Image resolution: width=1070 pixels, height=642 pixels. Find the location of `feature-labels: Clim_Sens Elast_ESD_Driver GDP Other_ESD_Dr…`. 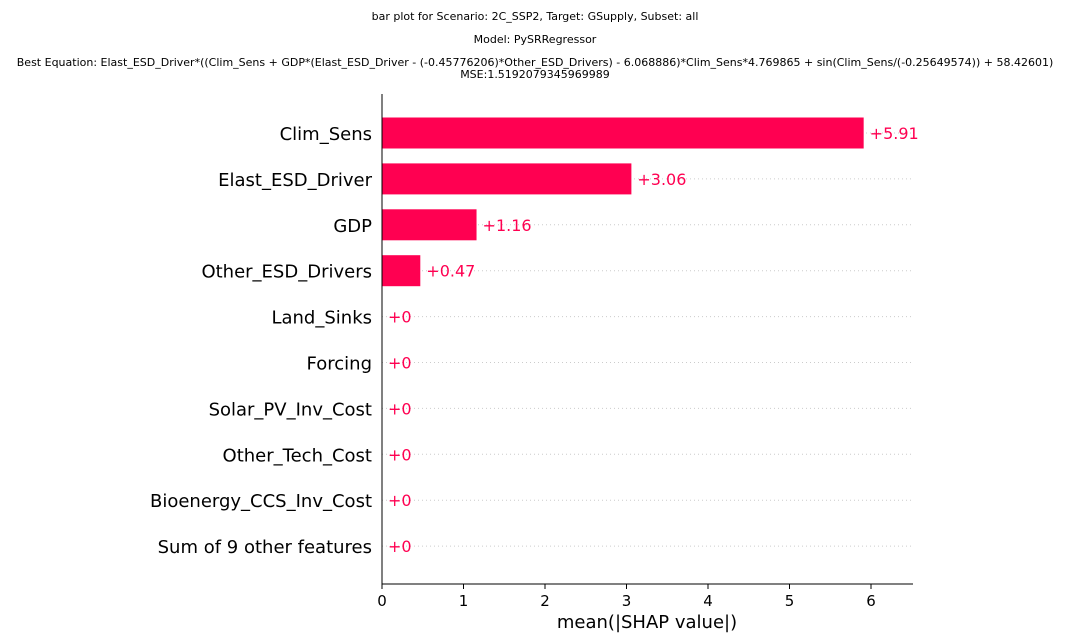

feature-labels: Clim_Sens Elast_ESD_Driver GDP Other_ESD_Dr… is located at coordinates (261, 341).